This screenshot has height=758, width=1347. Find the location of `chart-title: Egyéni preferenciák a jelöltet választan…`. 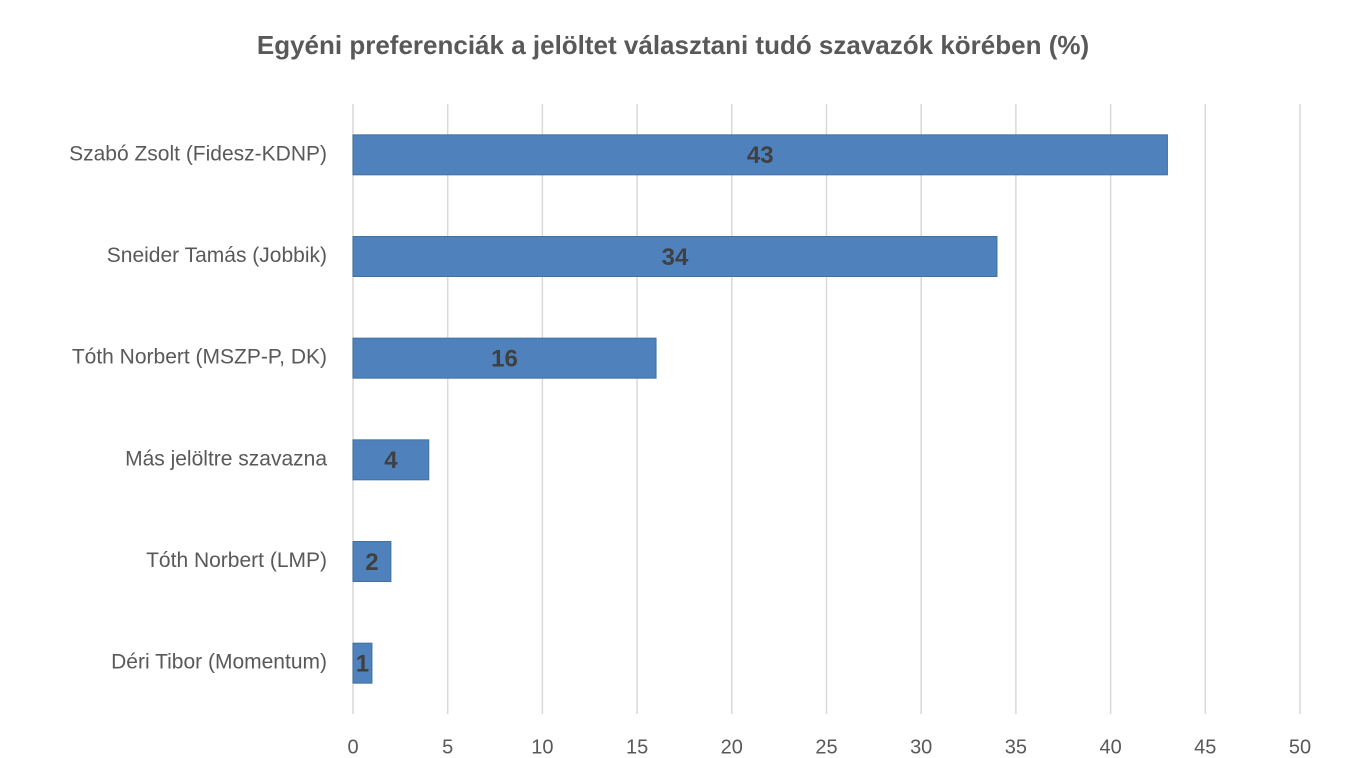

chart-title: Egyéni preferenciák a jelöltet választan… is located at coordinates (673, 45).